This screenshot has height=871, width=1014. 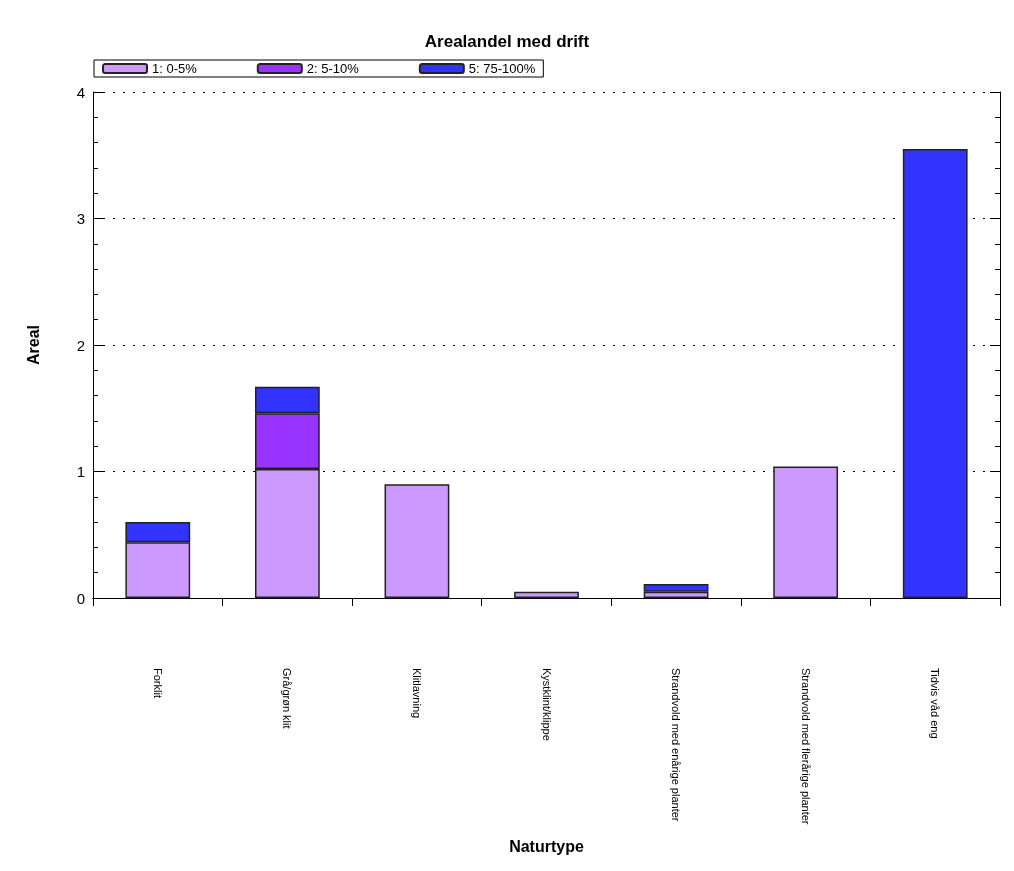 I want to click on y-tick-label: 3, so click(x=80, y=218).